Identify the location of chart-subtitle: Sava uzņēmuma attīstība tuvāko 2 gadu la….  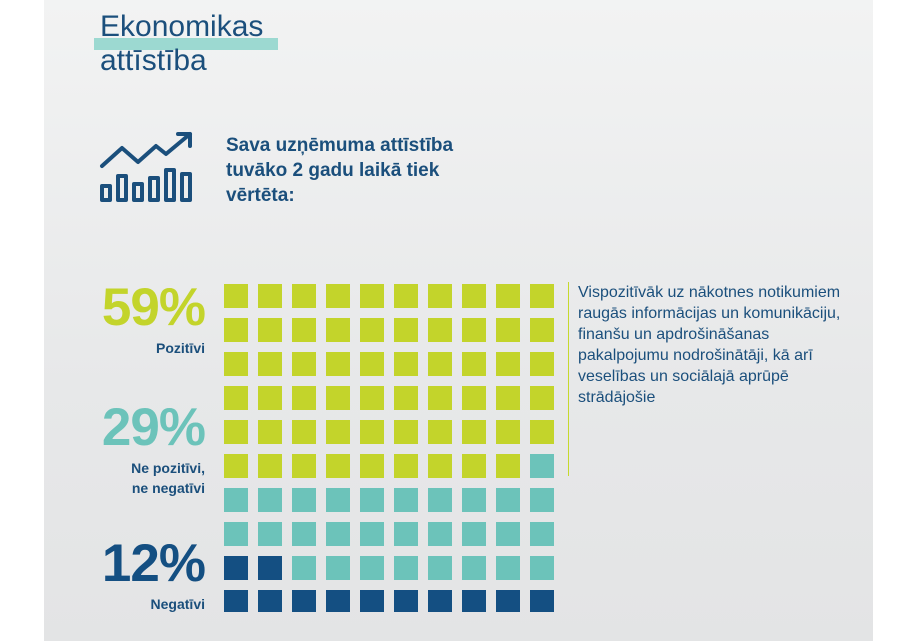
(340, 170).